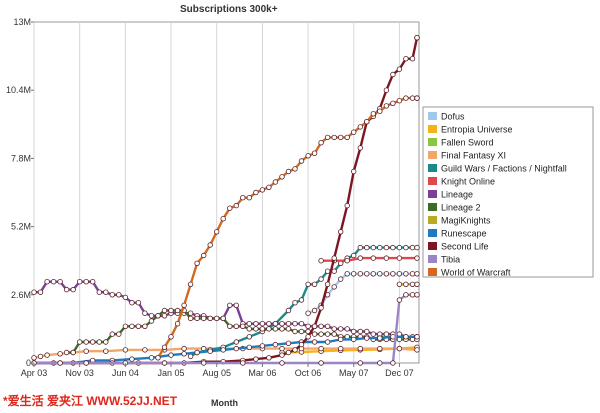  Describe the element at coordinates (18, 90) in the screenshot. I see `y-tick-label: 10.4M` at that location.